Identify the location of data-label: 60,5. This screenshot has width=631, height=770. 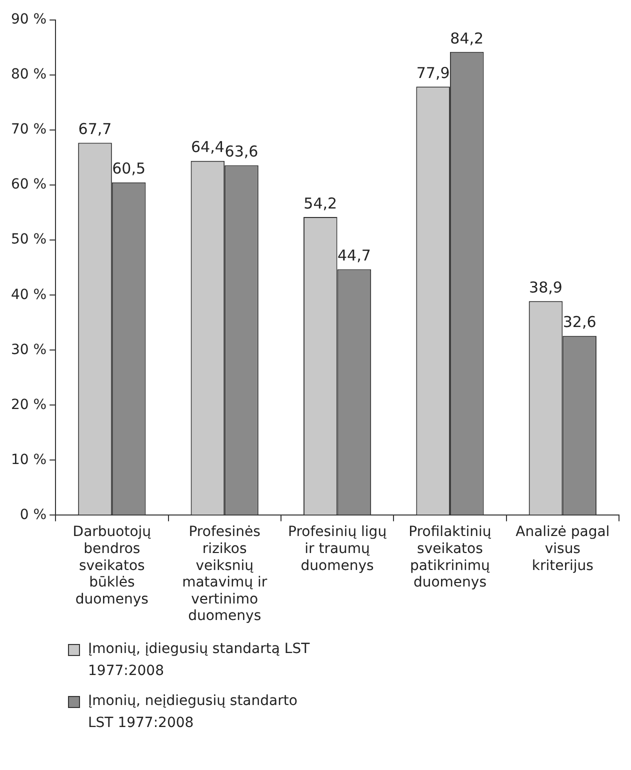
(129, 169).